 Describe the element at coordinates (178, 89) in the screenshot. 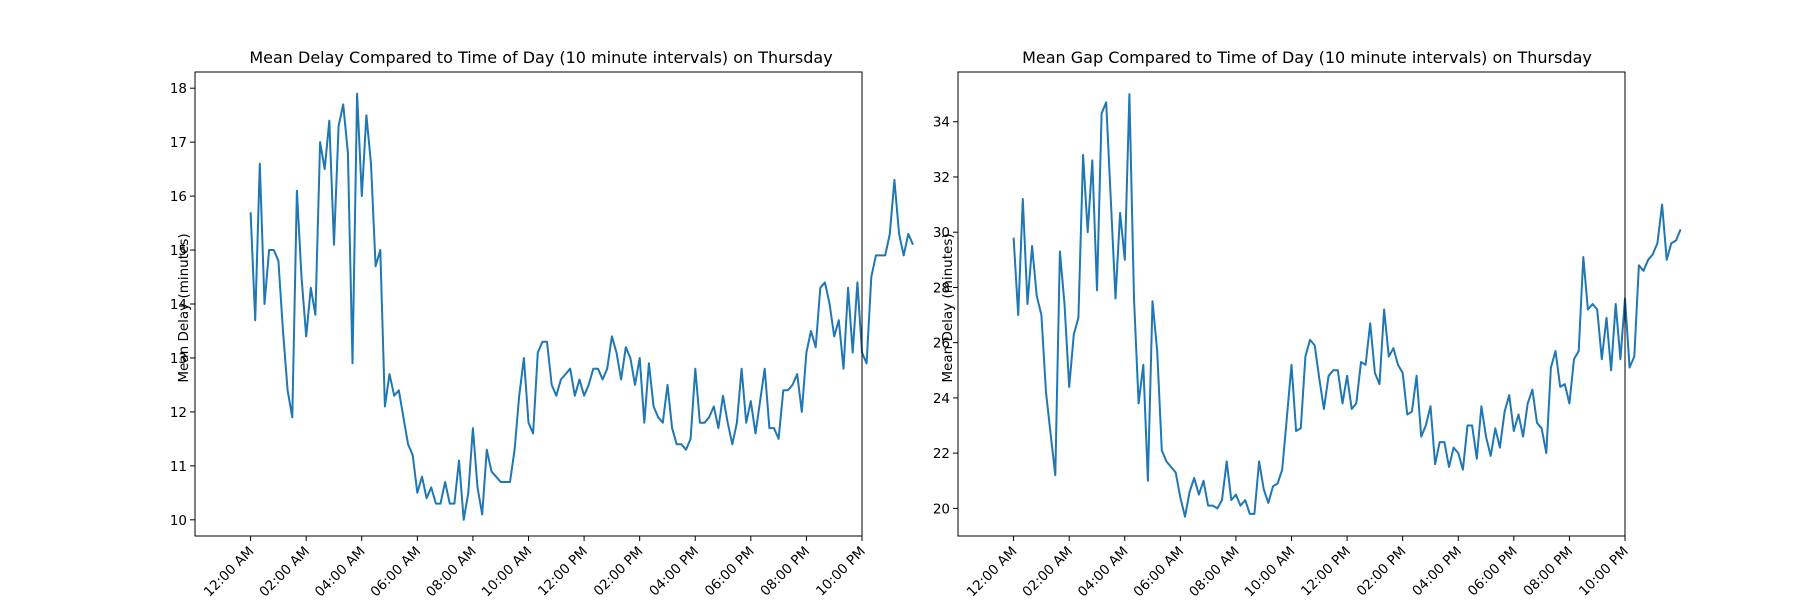

I see `y-tick-label: 18` at that location.